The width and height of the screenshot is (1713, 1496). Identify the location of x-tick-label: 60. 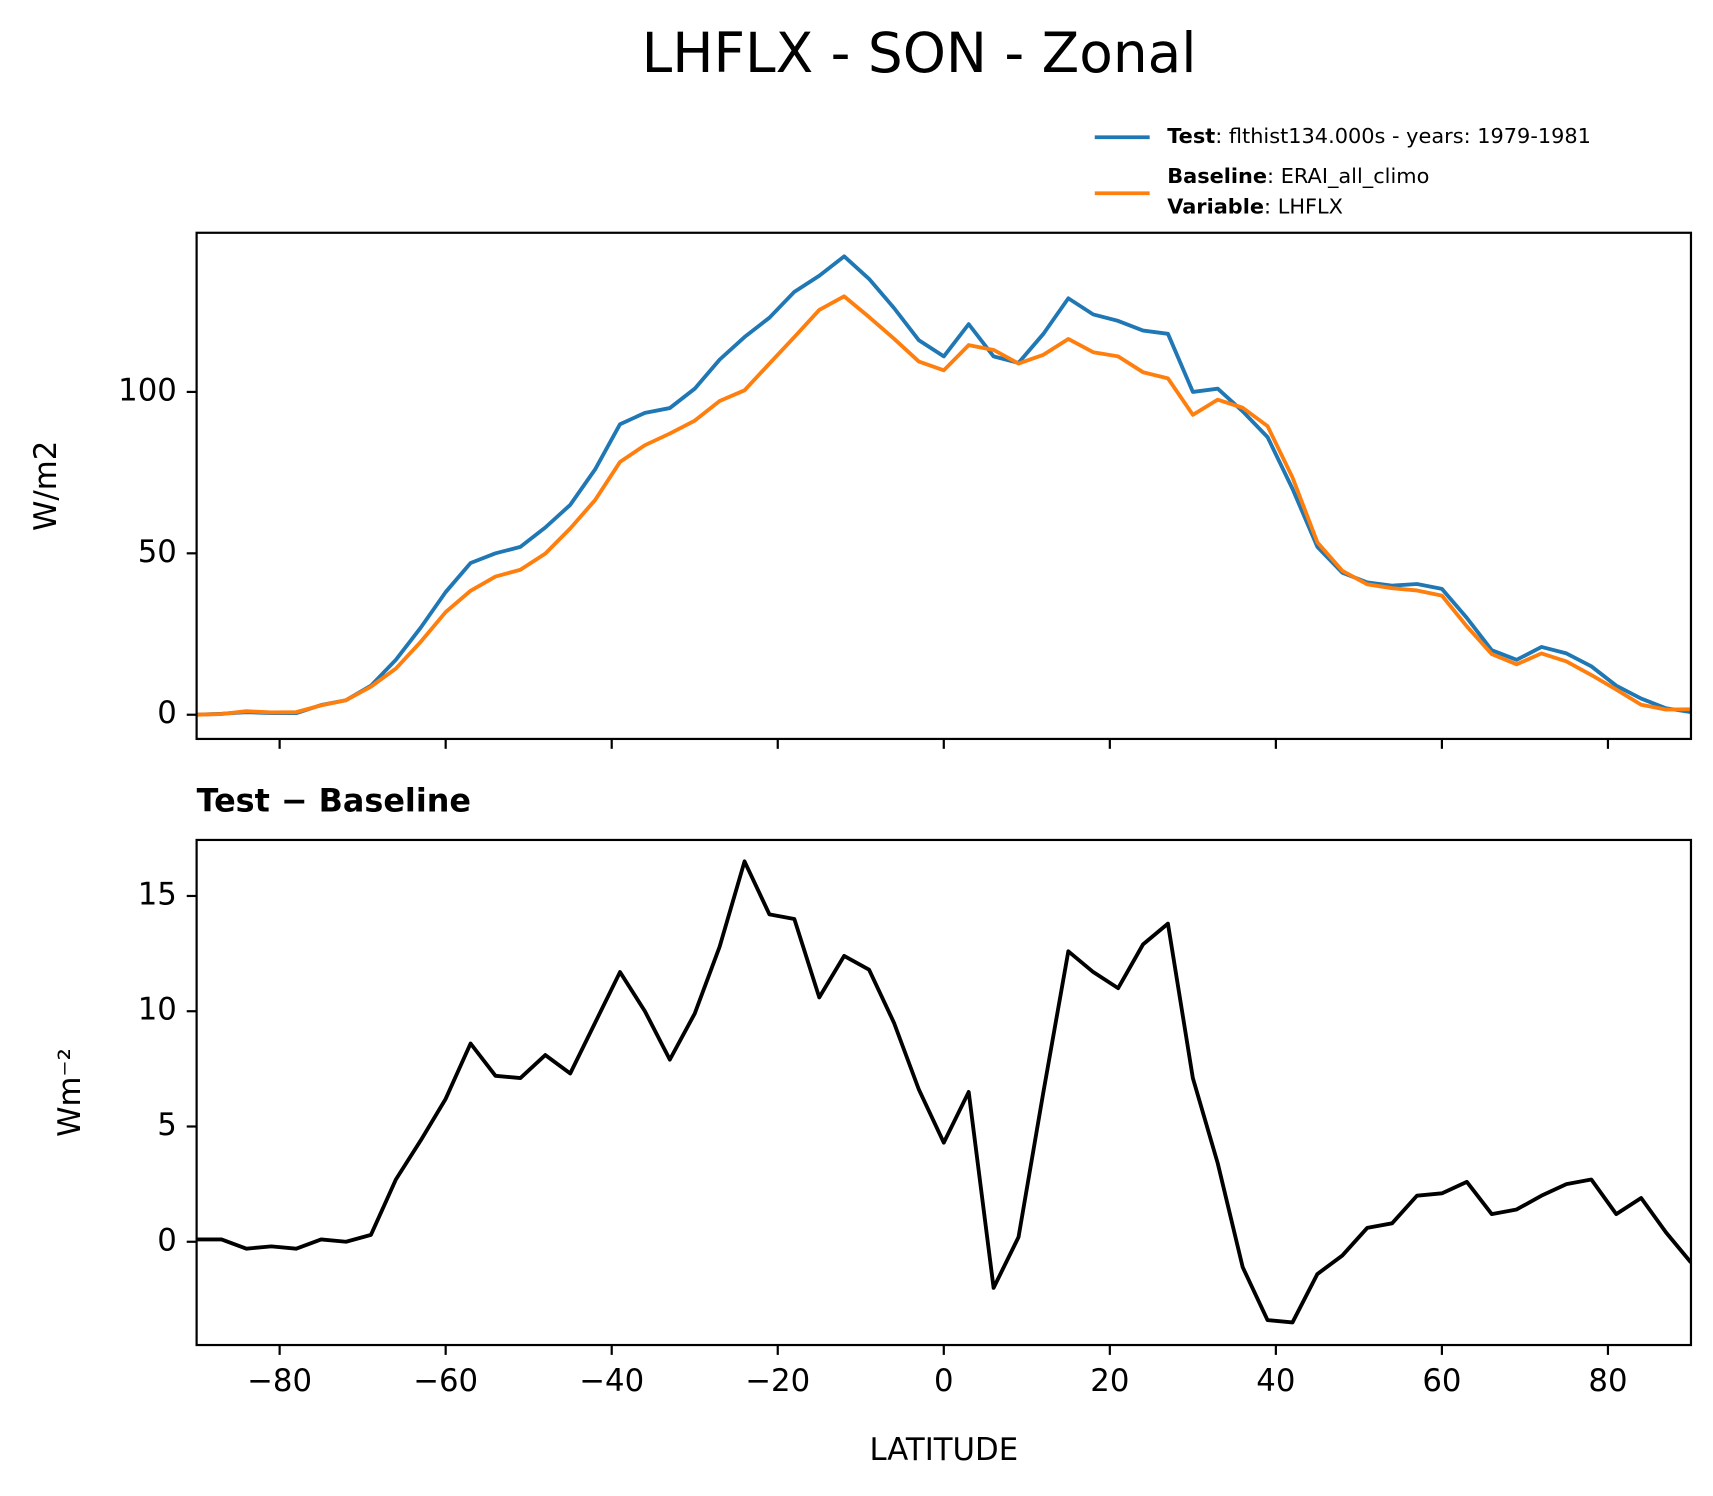
(1441, 1381).